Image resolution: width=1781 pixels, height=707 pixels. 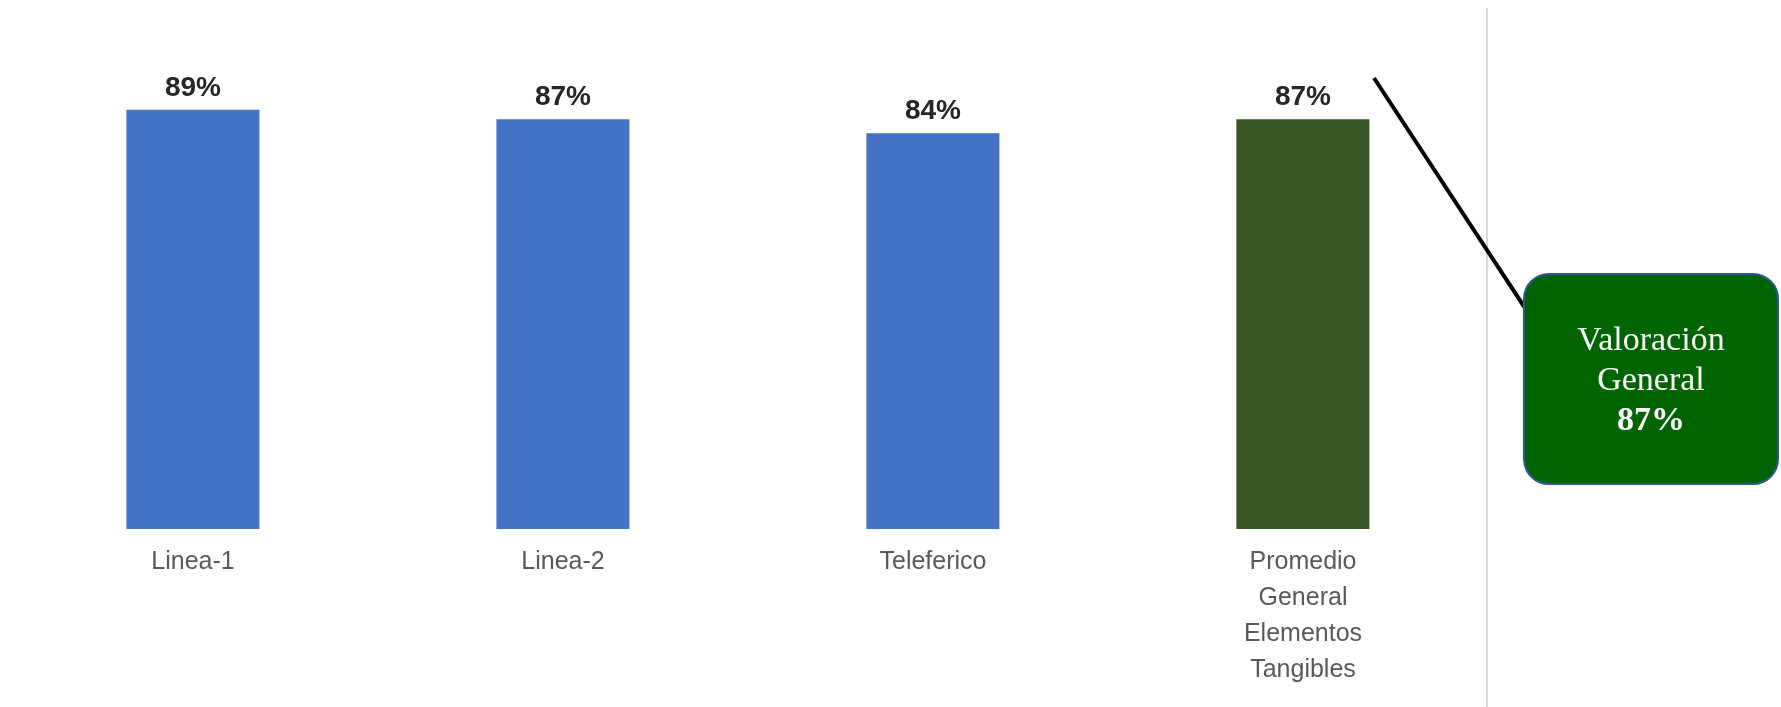 I want to click on data-label: 84%, so click(x=933, y=110).